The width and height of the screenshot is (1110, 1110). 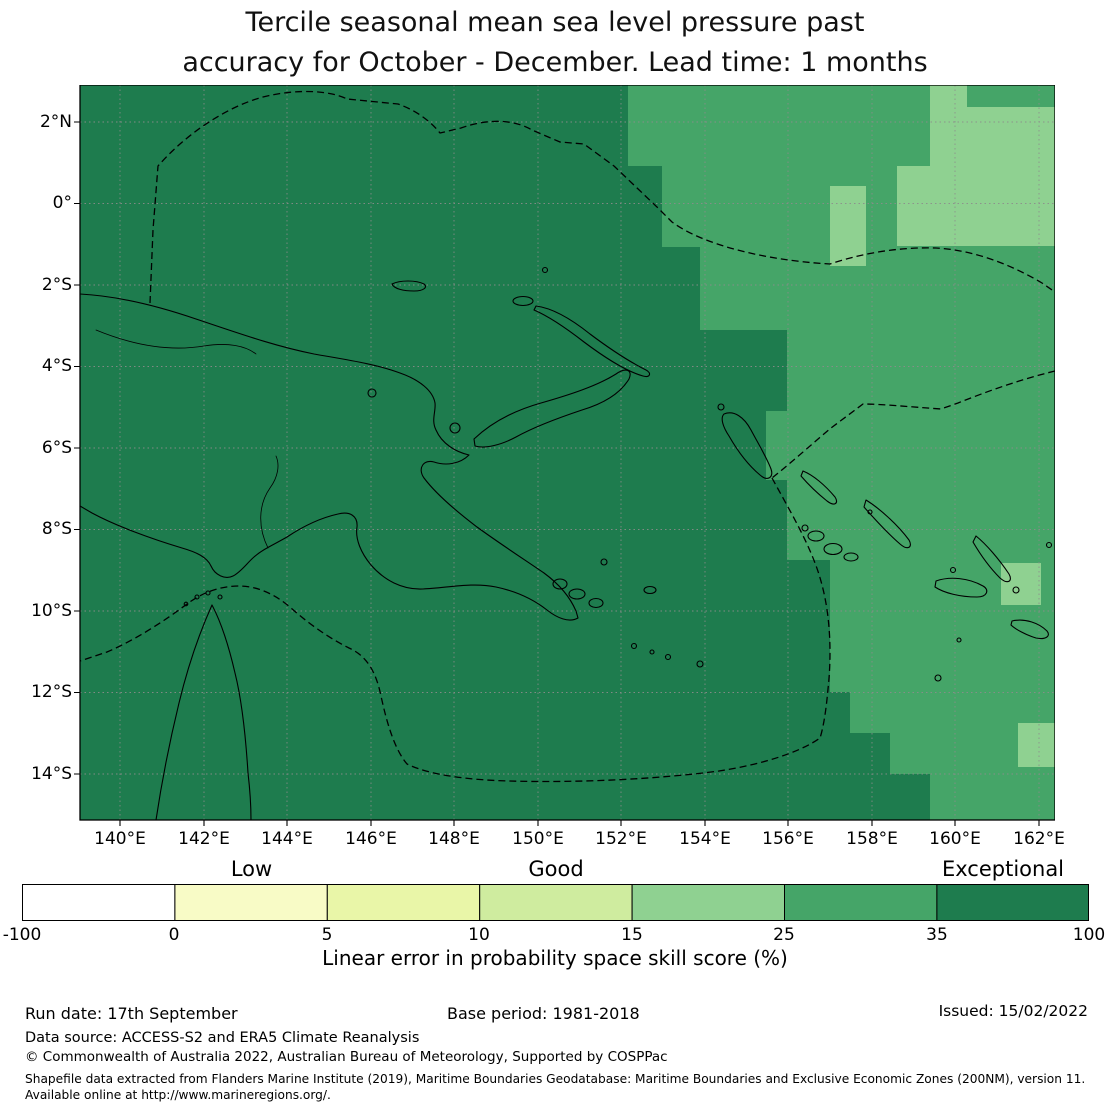 What do you see at coordinates (1013, 1011) in the screenshot?
I see `issued-date: Issued: 15/02/2022` at bounding box center [1013, 1011].